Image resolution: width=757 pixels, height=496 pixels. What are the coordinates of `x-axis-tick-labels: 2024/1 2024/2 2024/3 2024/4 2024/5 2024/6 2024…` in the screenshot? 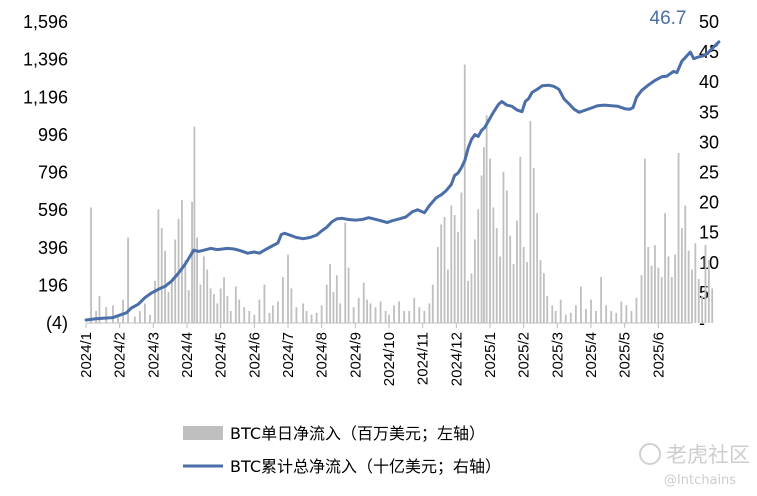 It's located at (372, 359).